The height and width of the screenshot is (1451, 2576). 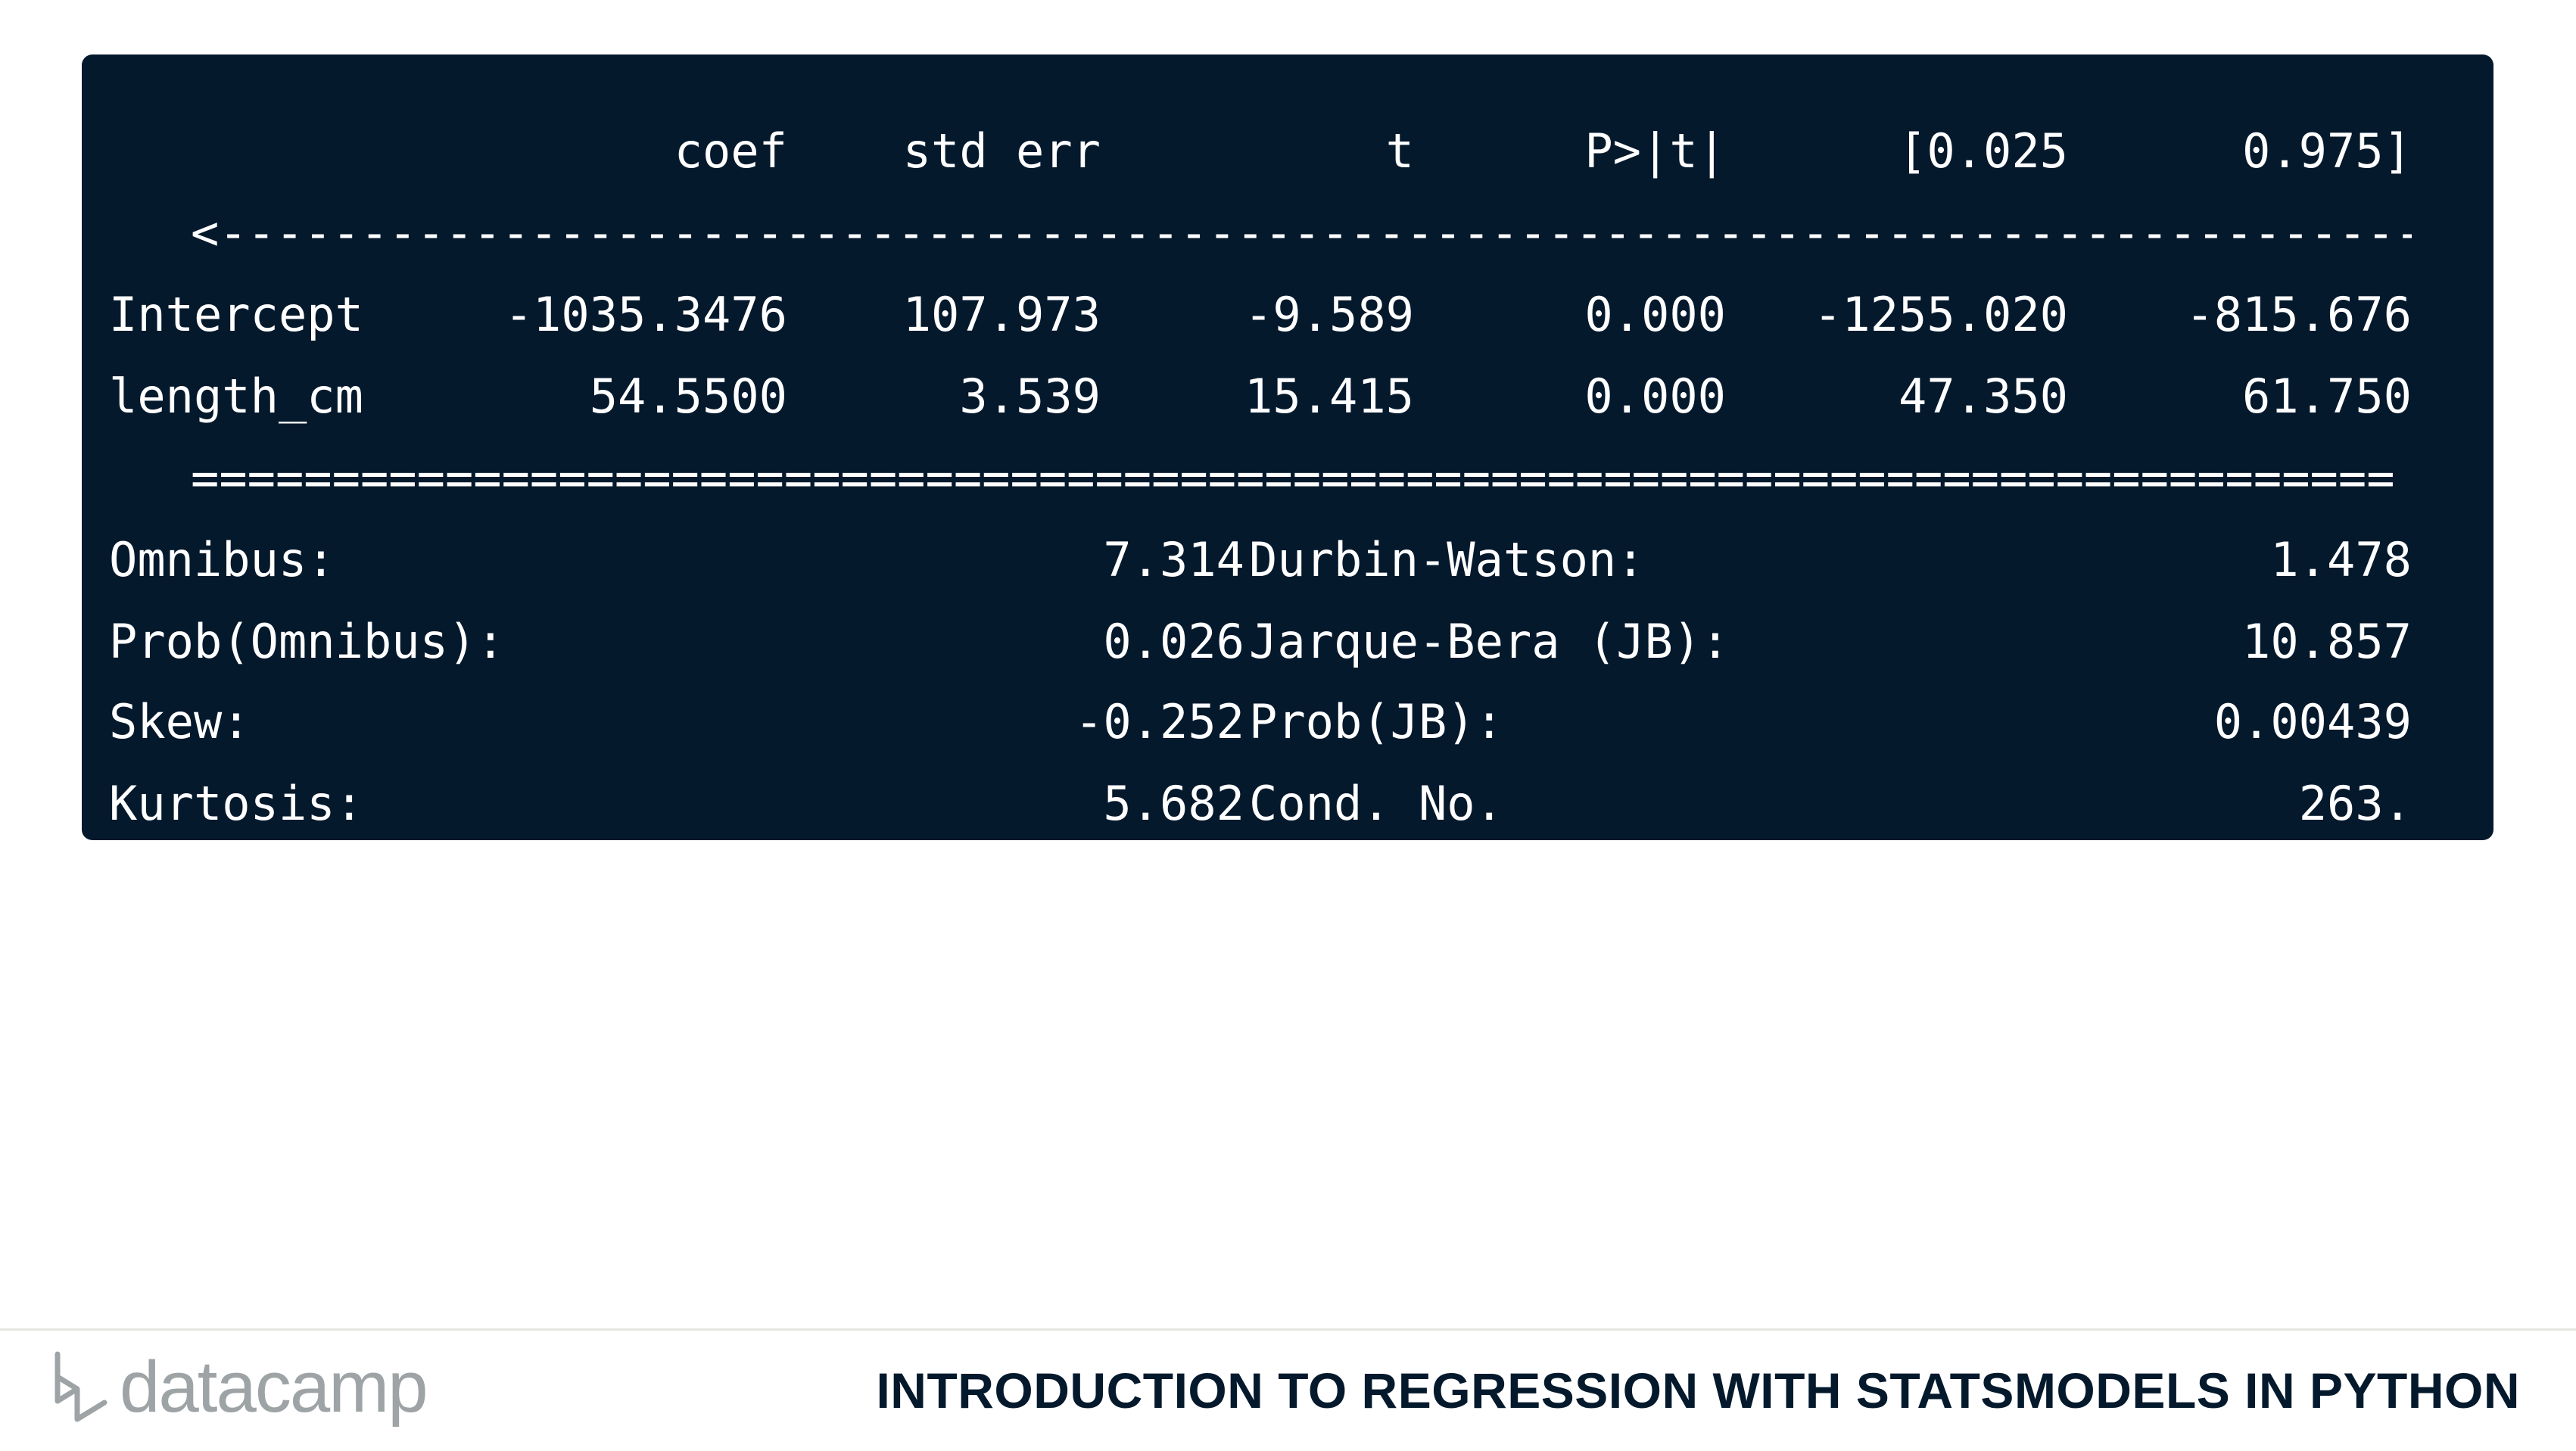 What do you see at coordinates (2327, 641) in the screenshot?
I see `stat-value: 10.857` at bounding box center [2327, 641].